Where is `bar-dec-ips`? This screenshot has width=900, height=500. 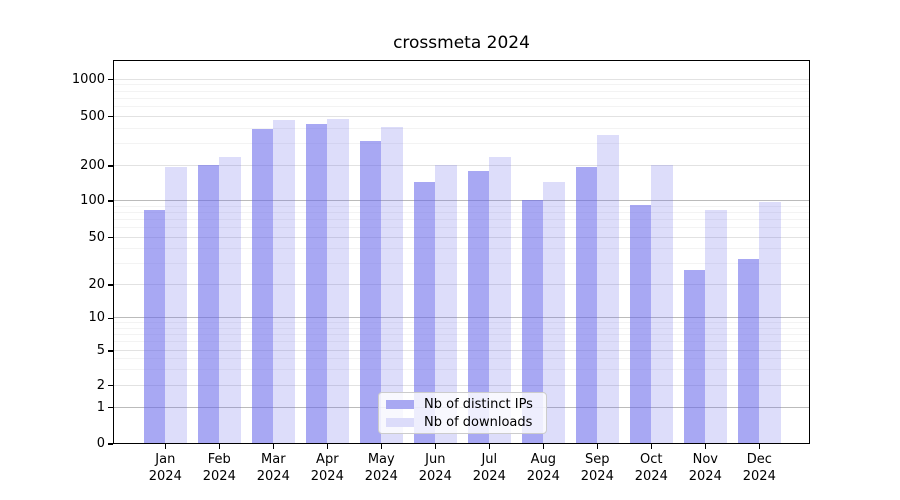 bar-dec-ips is located at coordinates (748, 351).